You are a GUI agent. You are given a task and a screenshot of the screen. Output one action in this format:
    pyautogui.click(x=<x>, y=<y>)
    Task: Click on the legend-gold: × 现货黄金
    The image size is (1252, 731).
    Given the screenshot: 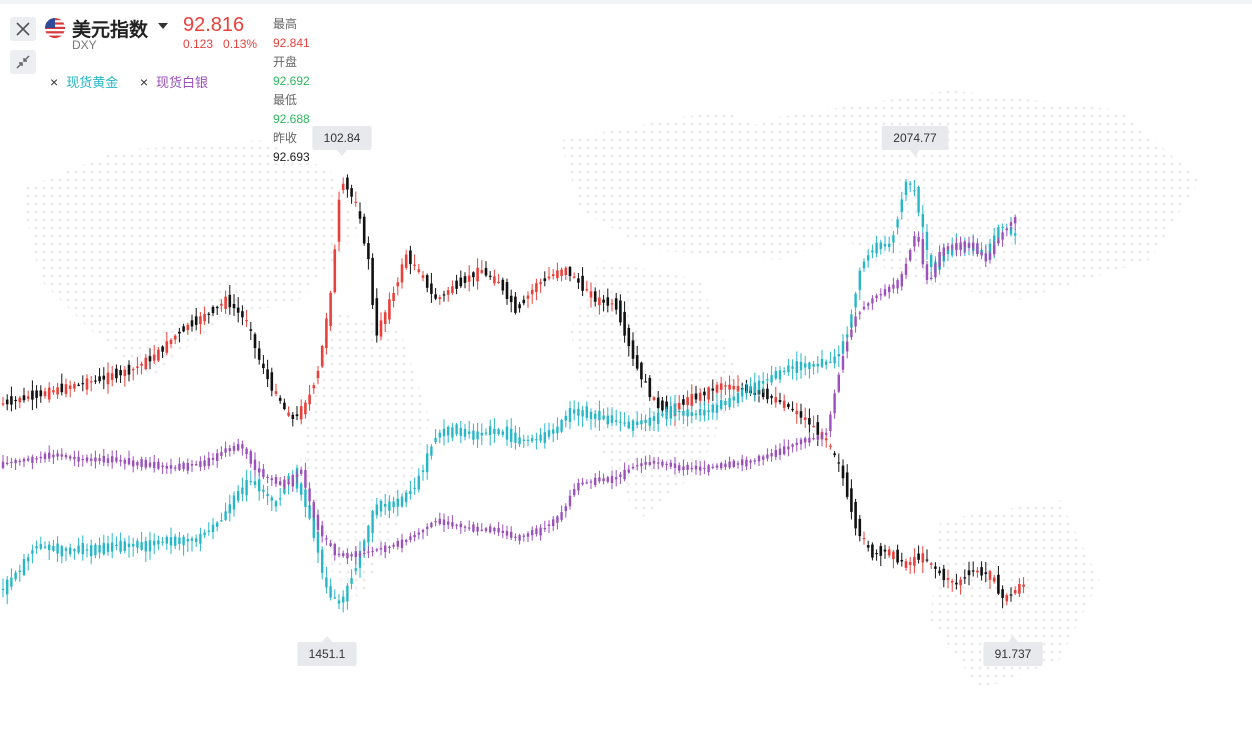 What is the action you would take?
    pyautogui.click(x=84, y=81)
    